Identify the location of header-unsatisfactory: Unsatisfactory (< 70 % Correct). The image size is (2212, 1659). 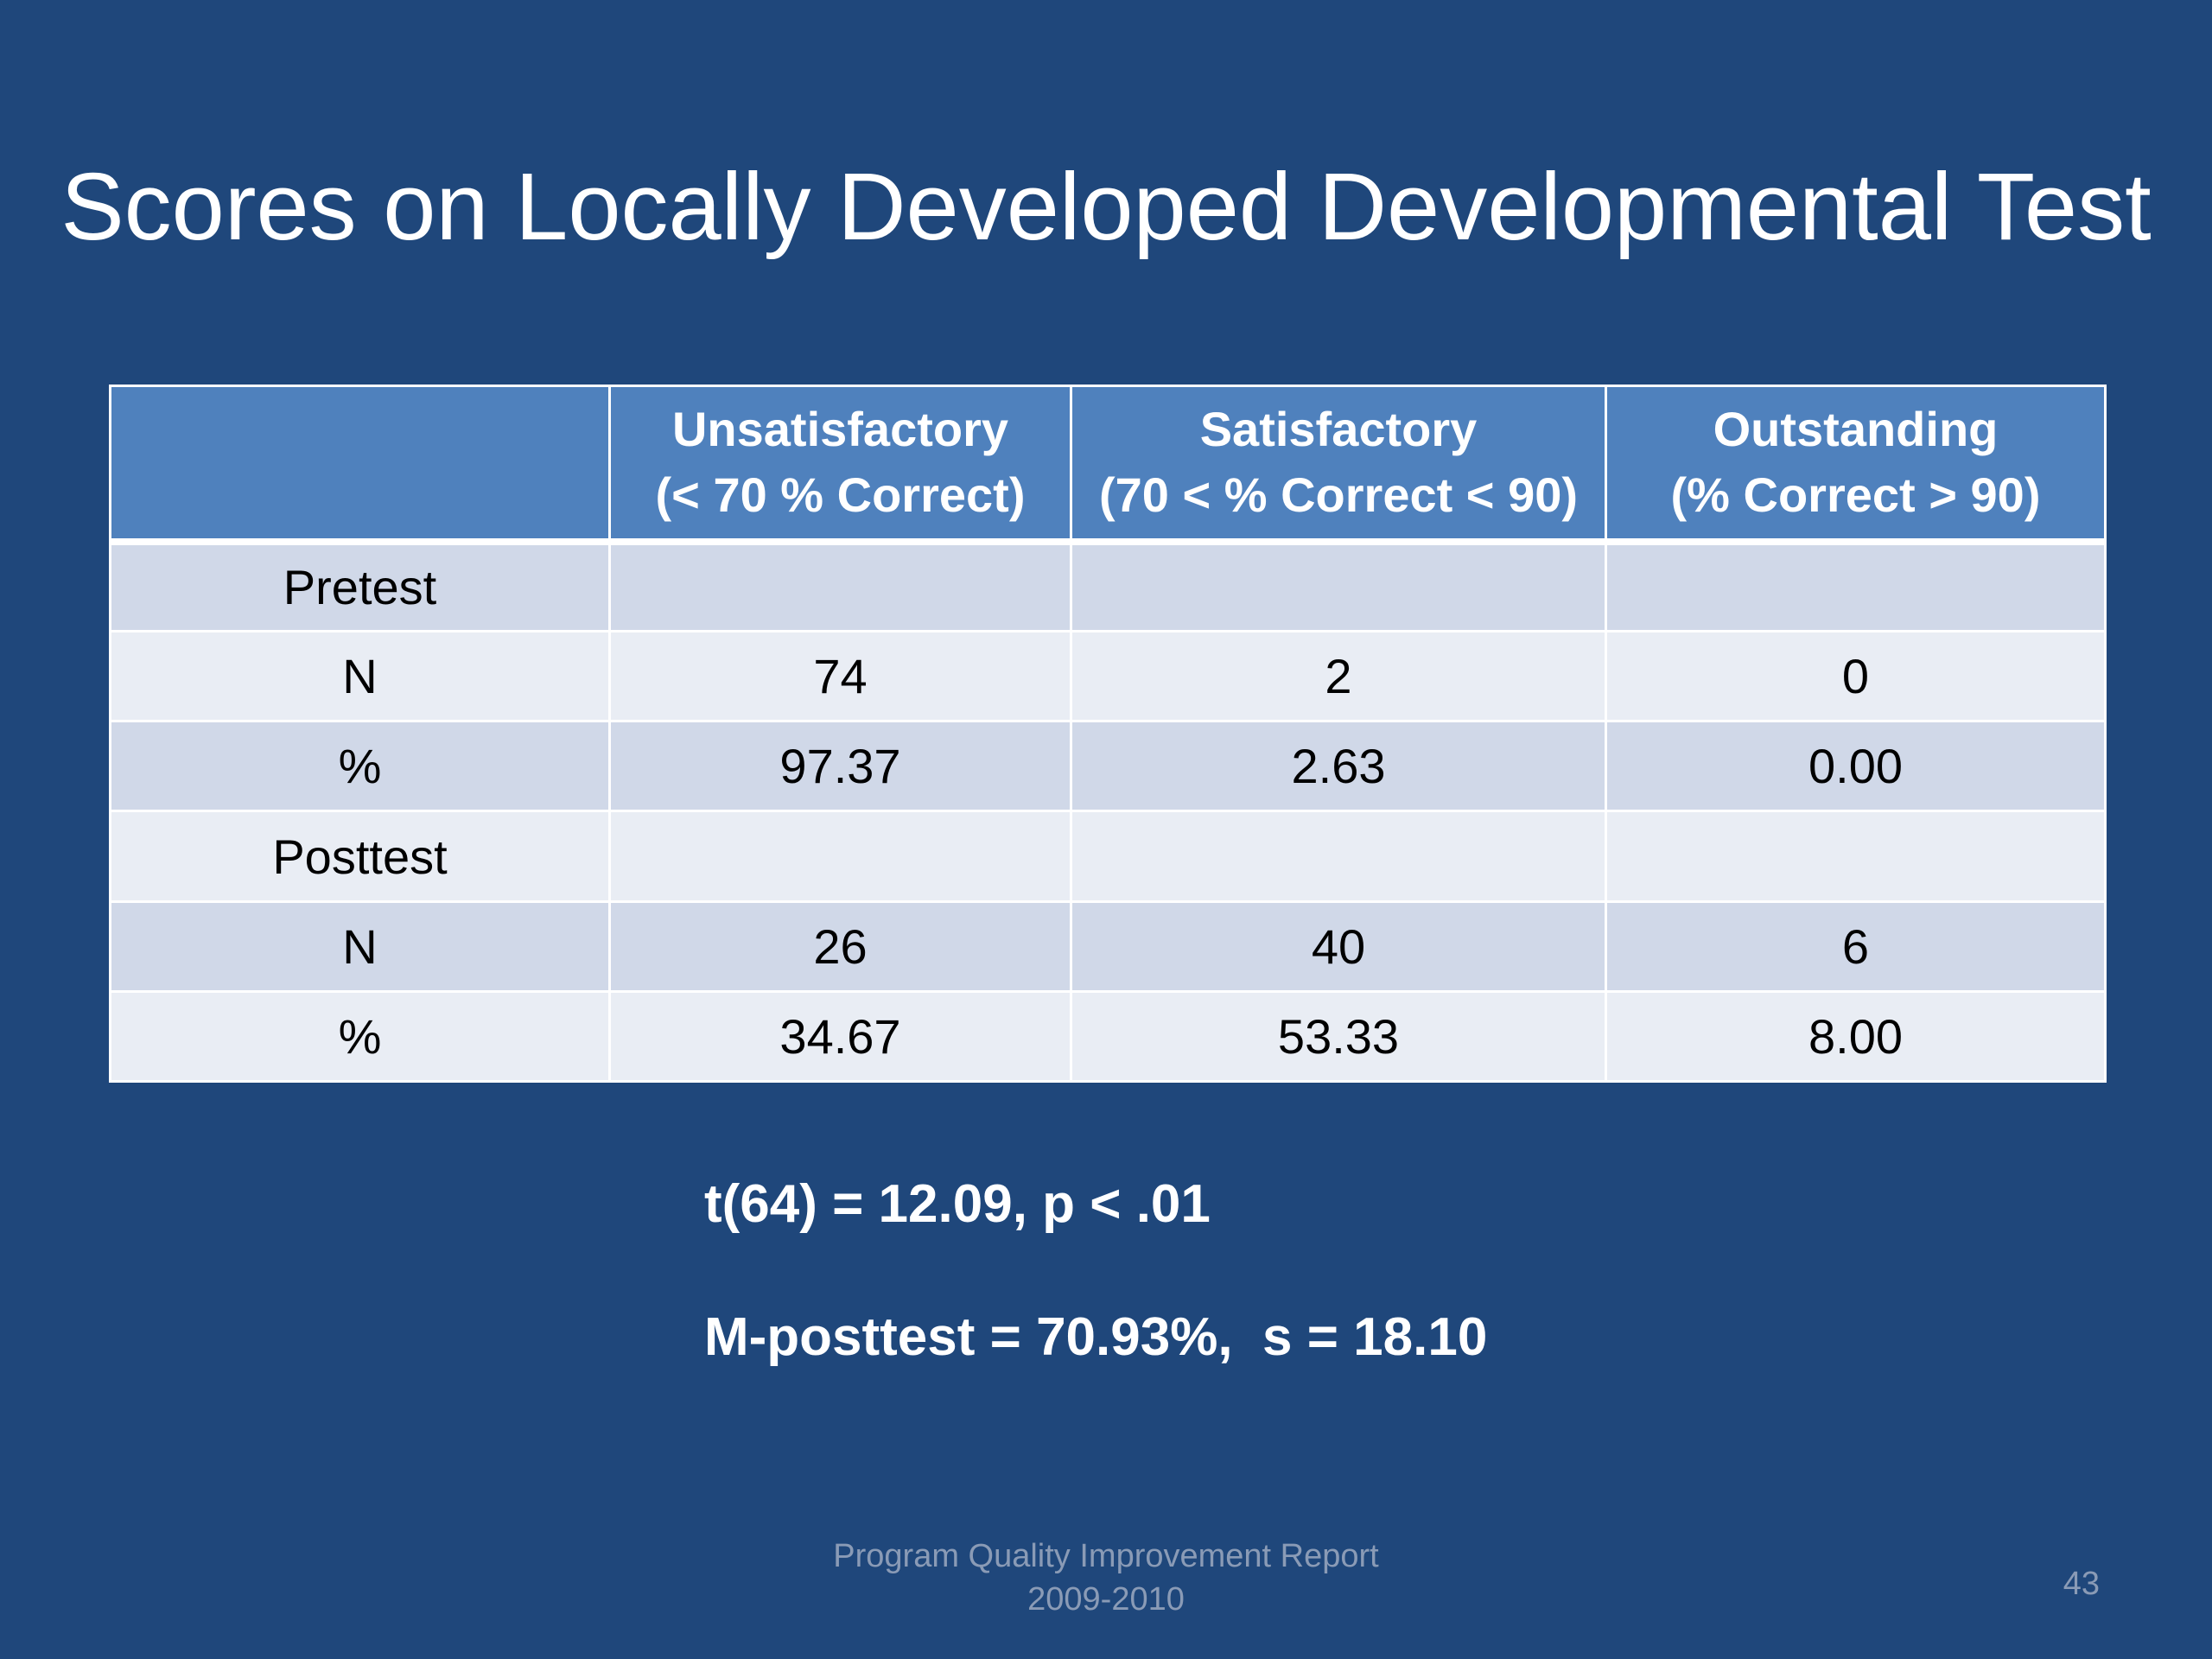
(840, 465).